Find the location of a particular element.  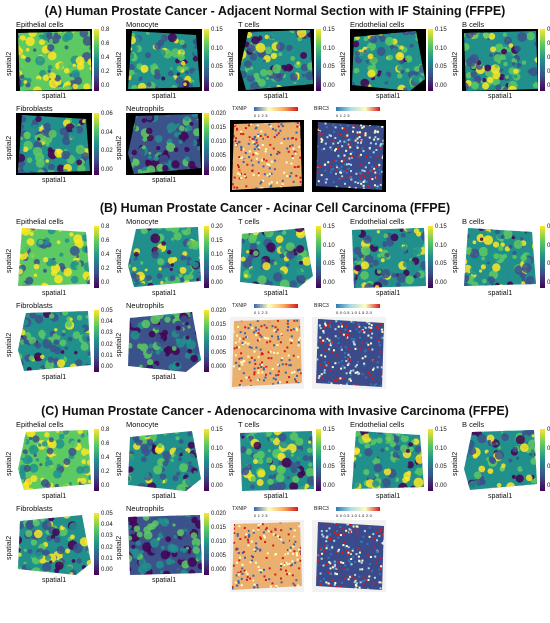

colorbar-tick-label: 0.015 is located at coordinates (219, 128).